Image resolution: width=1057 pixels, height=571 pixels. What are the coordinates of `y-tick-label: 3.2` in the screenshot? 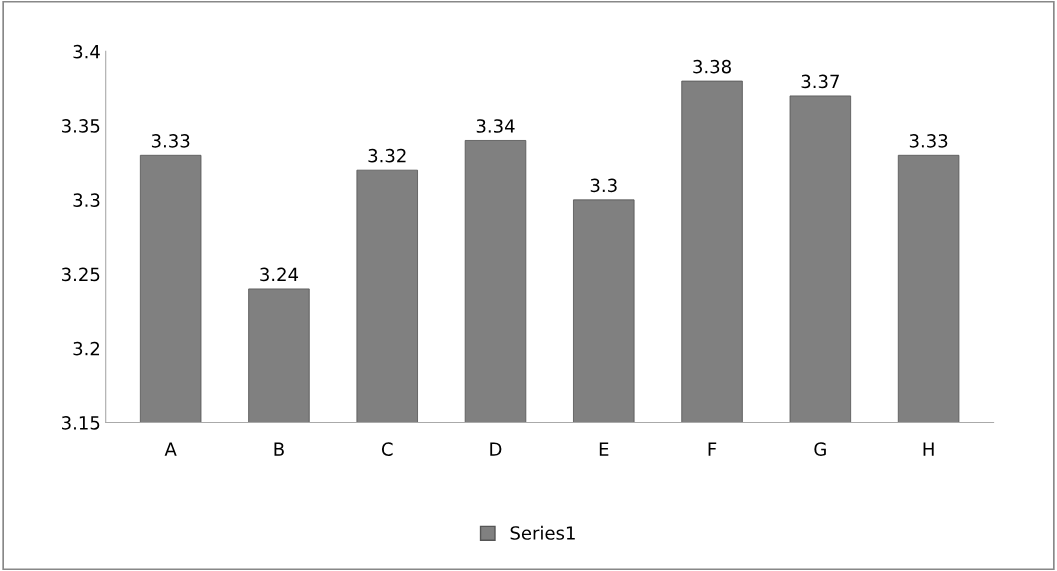 It's located at (86, 348).